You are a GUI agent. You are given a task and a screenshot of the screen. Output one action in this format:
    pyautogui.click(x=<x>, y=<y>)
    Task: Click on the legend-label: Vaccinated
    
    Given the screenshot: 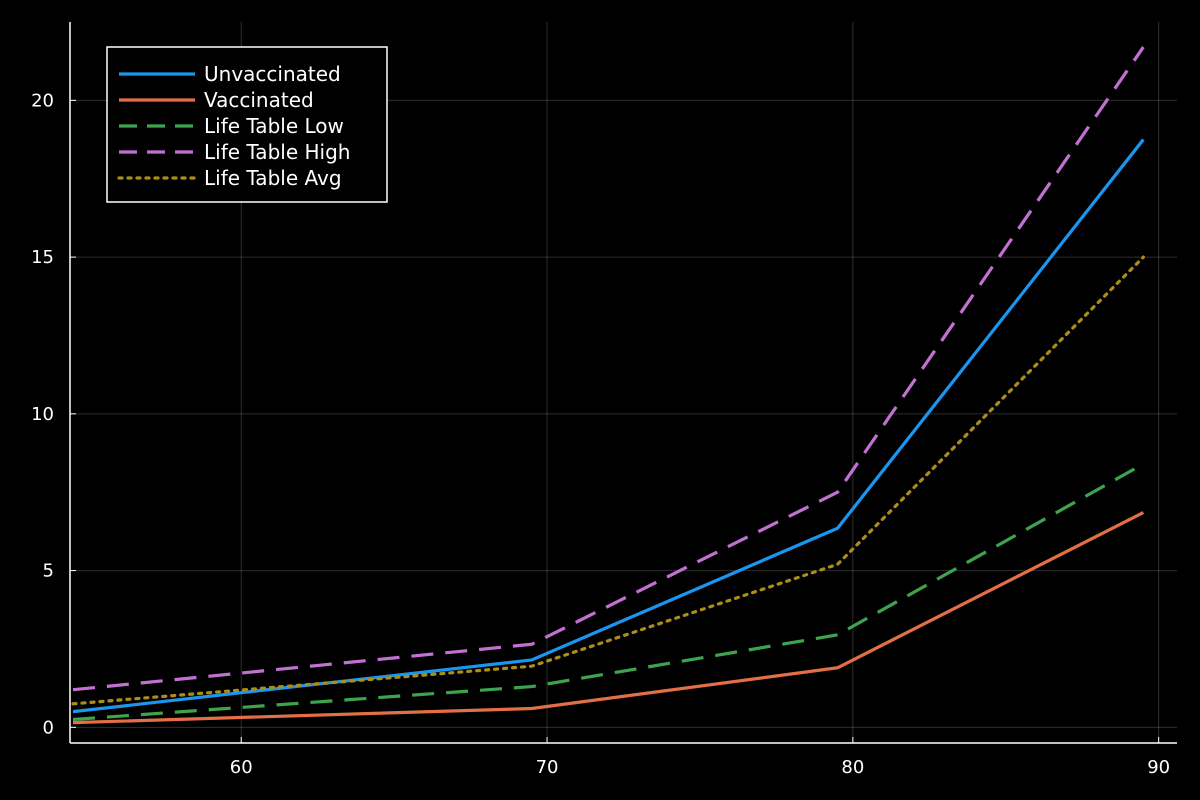 What is the action you would take?
    pyautogui.click(x=259, y=100)
    